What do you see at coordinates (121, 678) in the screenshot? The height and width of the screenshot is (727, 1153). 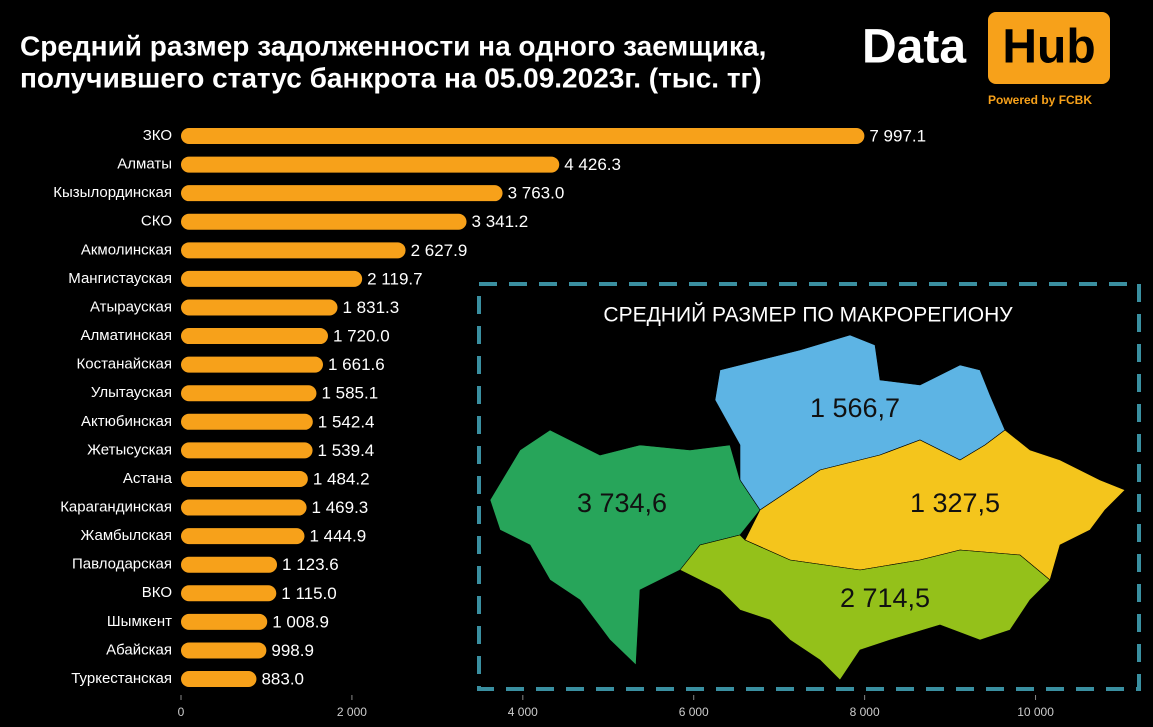 I see `category-label: Туркестанская` at bounding box center [121, 678].